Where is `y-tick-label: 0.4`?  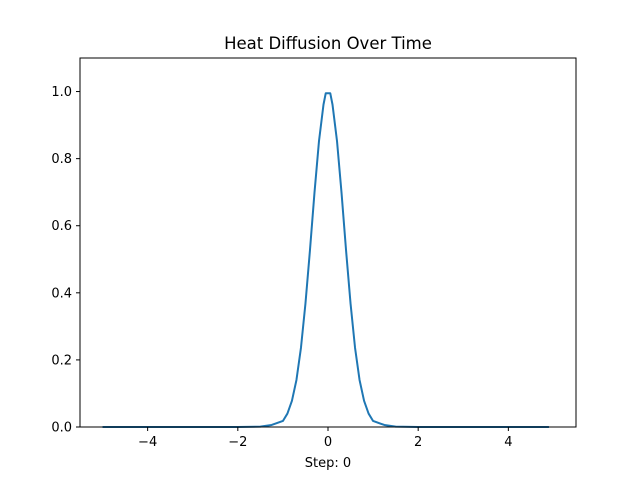
y-tick-label: 0.4 is located at coordinates (61, 293).